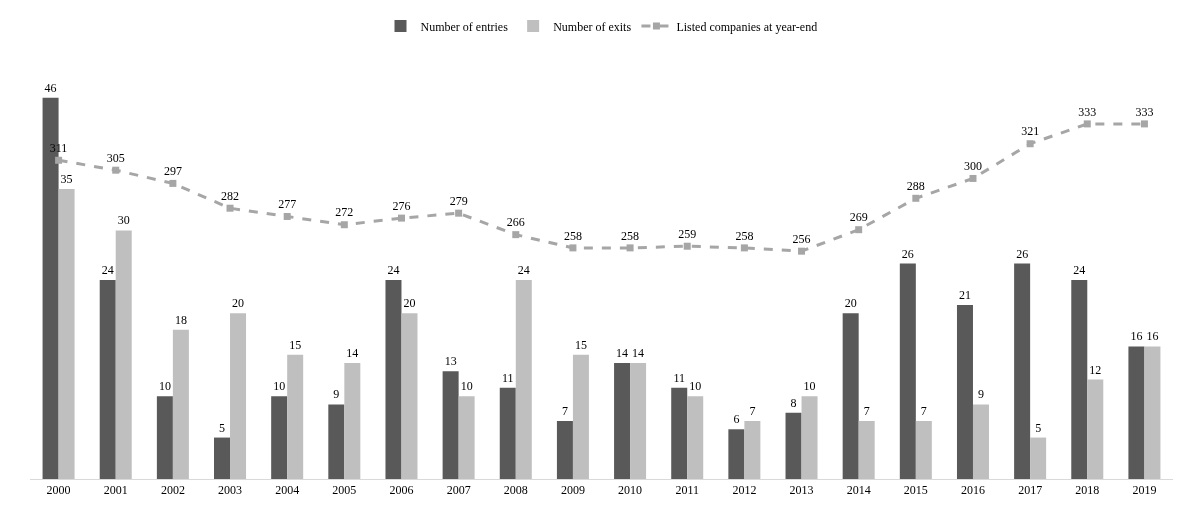 This screenshot has width=1188, height=519. What do you see at coordinates (572, 490) in the screenshot?
I see `x-tick-label: 2009` at bounding box center [572, 490].